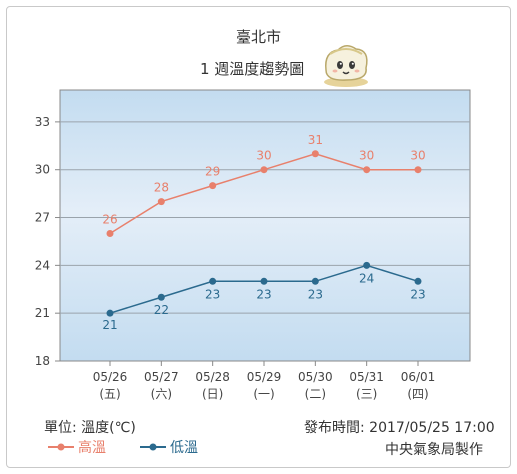 Image resolution: width=517 pixels, height=474 pixels. I want to click on x-tick-label: 05/29, so click(264, 377).